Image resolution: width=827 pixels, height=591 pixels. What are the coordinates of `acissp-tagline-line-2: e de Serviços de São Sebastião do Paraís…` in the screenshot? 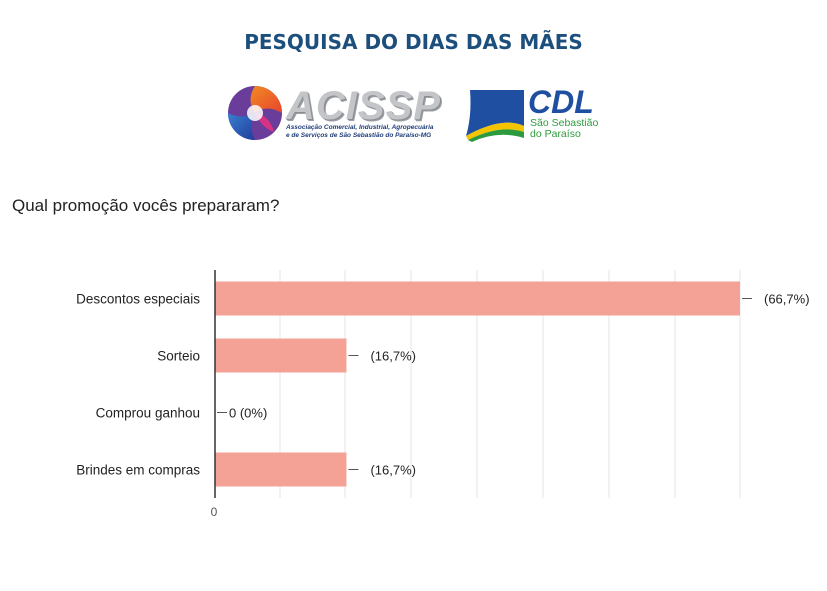 It's located at (359, 135).